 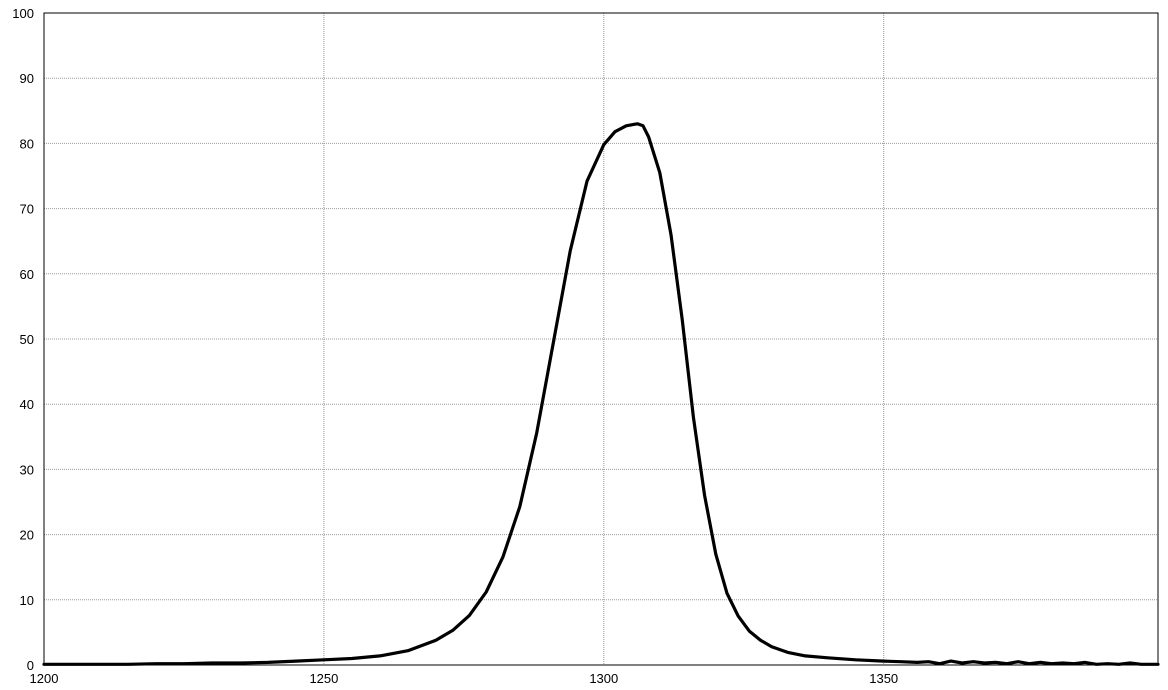 What do you see at coordinates (27, 469) in the screenshot?
I see `y-tick-label: 30` at bounding box center [27, 469].